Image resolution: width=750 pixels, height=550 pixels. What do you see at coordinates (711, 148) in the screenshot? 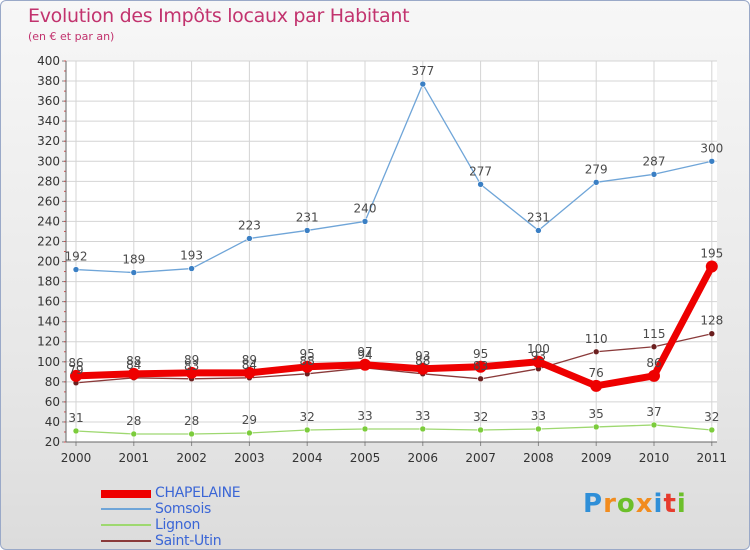
I see `data-label-somsois: 300` at bounding box center [711, 148].